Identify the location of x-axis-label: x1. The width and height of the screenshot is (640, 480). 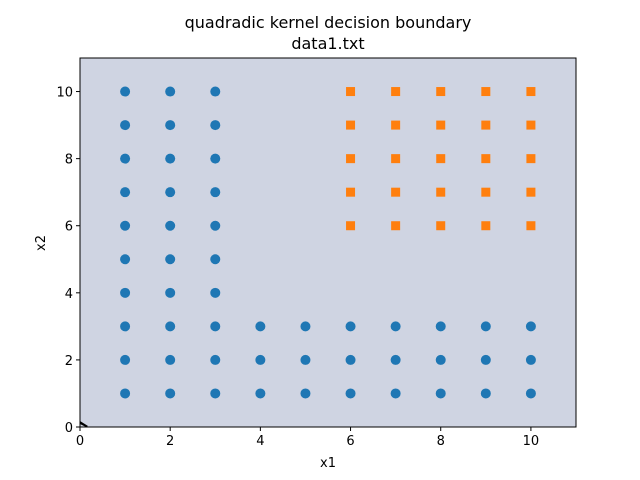
(328, 463).